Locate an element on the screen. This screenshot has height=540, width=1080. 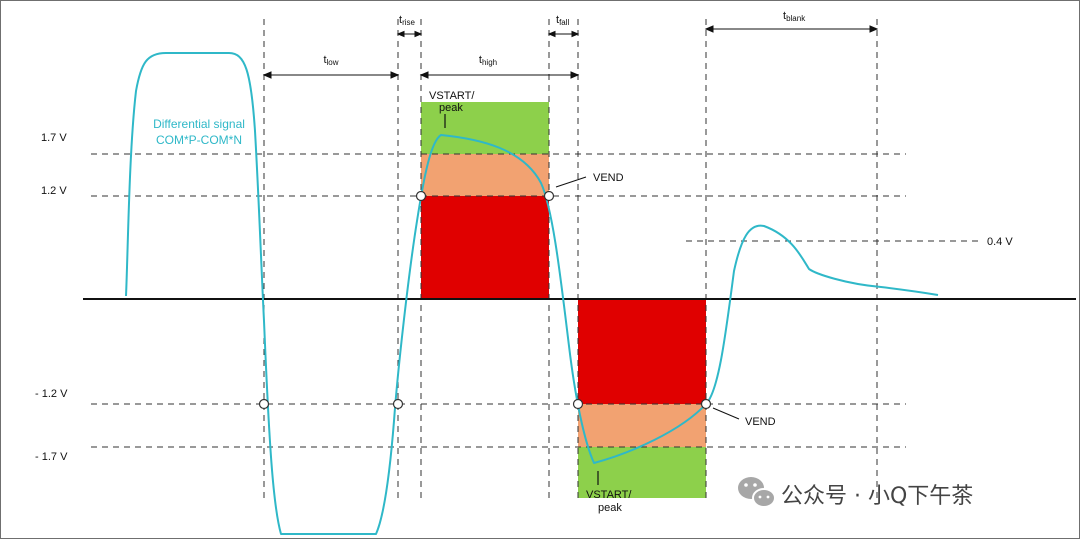
t-blank-arrow is located at coordinates (791, 29).